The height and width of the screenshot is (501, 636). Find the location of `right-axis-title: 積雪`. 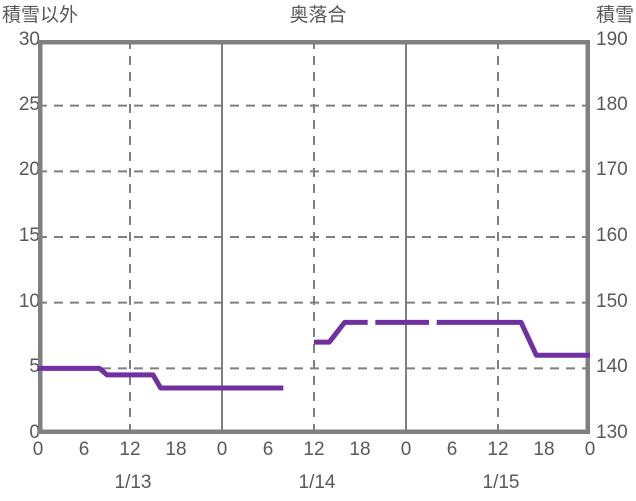

right-axis-title: 積雪 is located at coordinates (614, 15).